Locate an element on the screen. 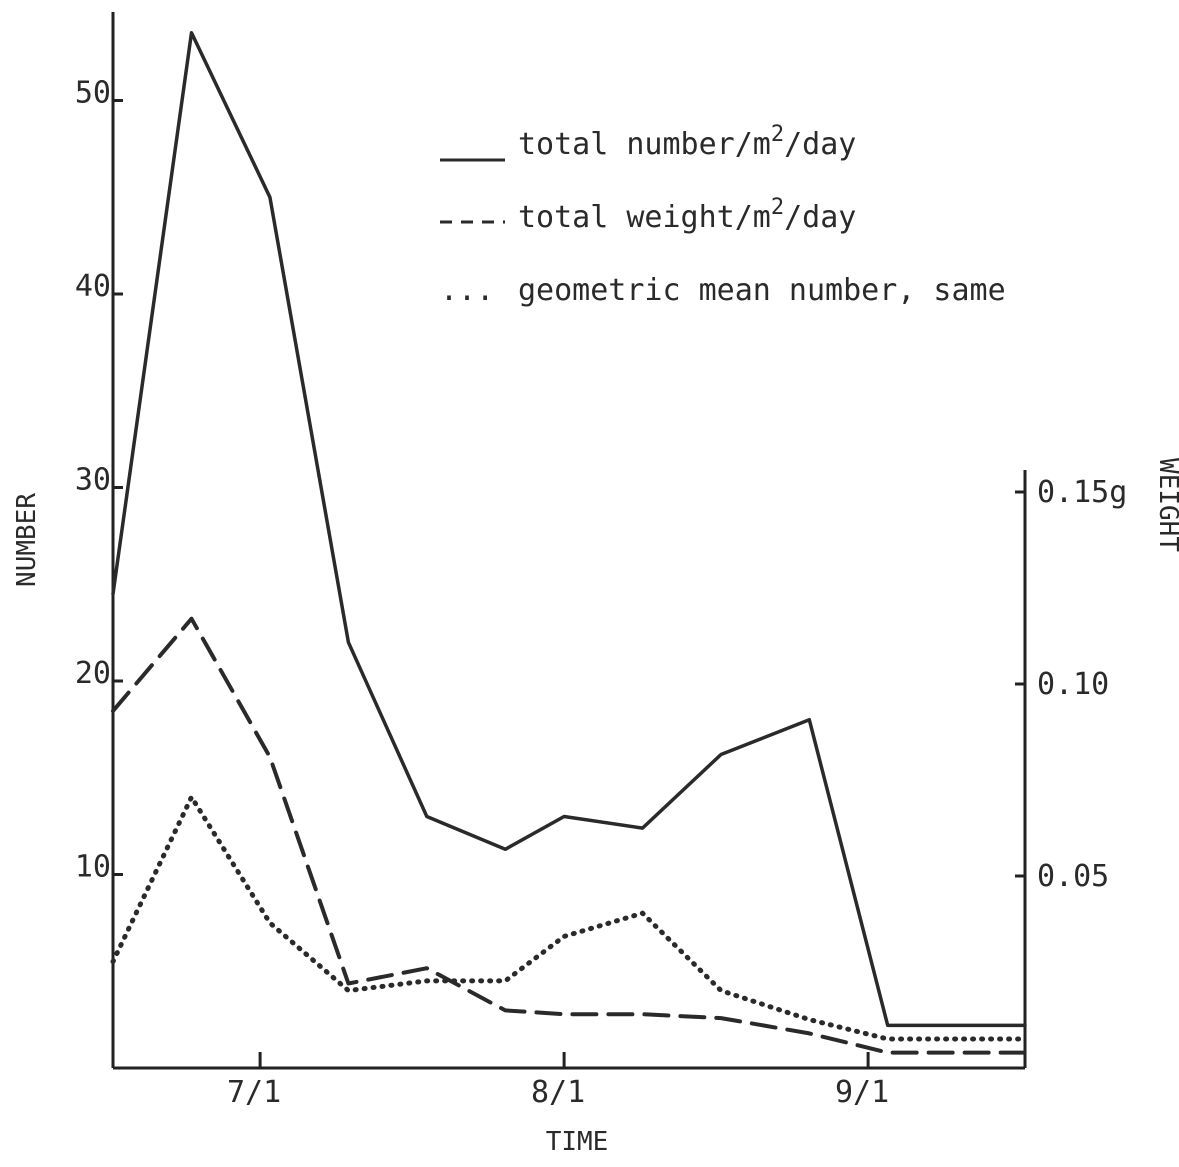 This screenshot has width=1179, height=1167. legend-label-total-number: total number/m2/day is located at coordinates (687, 142).